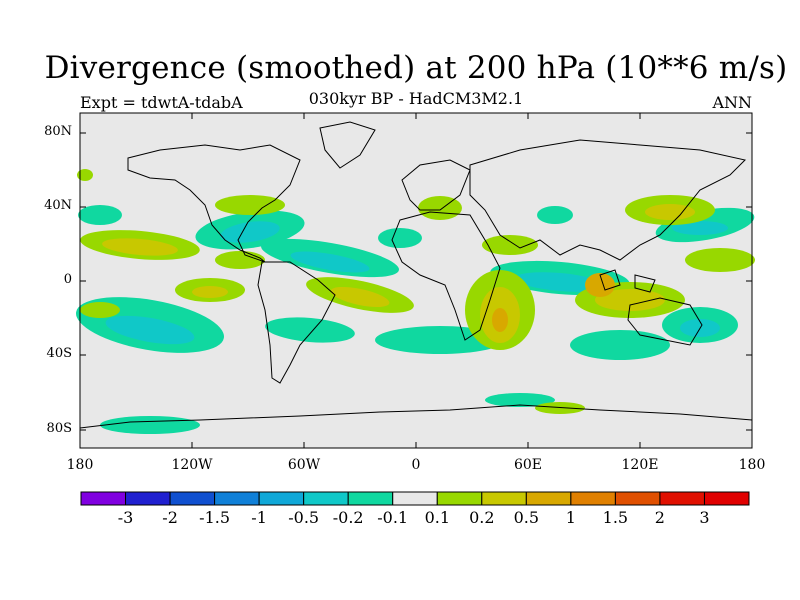  I want to click on y-label-80s: 80S, so click(59, 428).